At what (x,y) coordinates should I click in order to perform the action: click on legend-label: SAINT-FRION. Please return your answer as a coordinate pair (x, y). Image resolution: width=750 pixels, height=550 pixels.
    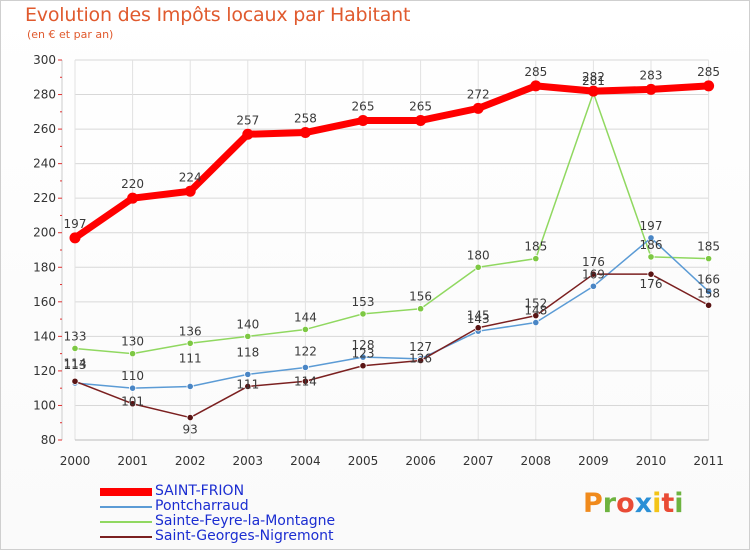
    Looking at the image, I should click on (200, 491).